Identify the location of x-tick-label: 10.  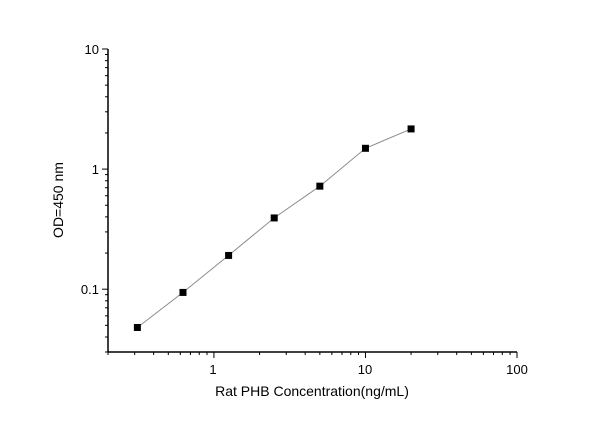
(365, 369).